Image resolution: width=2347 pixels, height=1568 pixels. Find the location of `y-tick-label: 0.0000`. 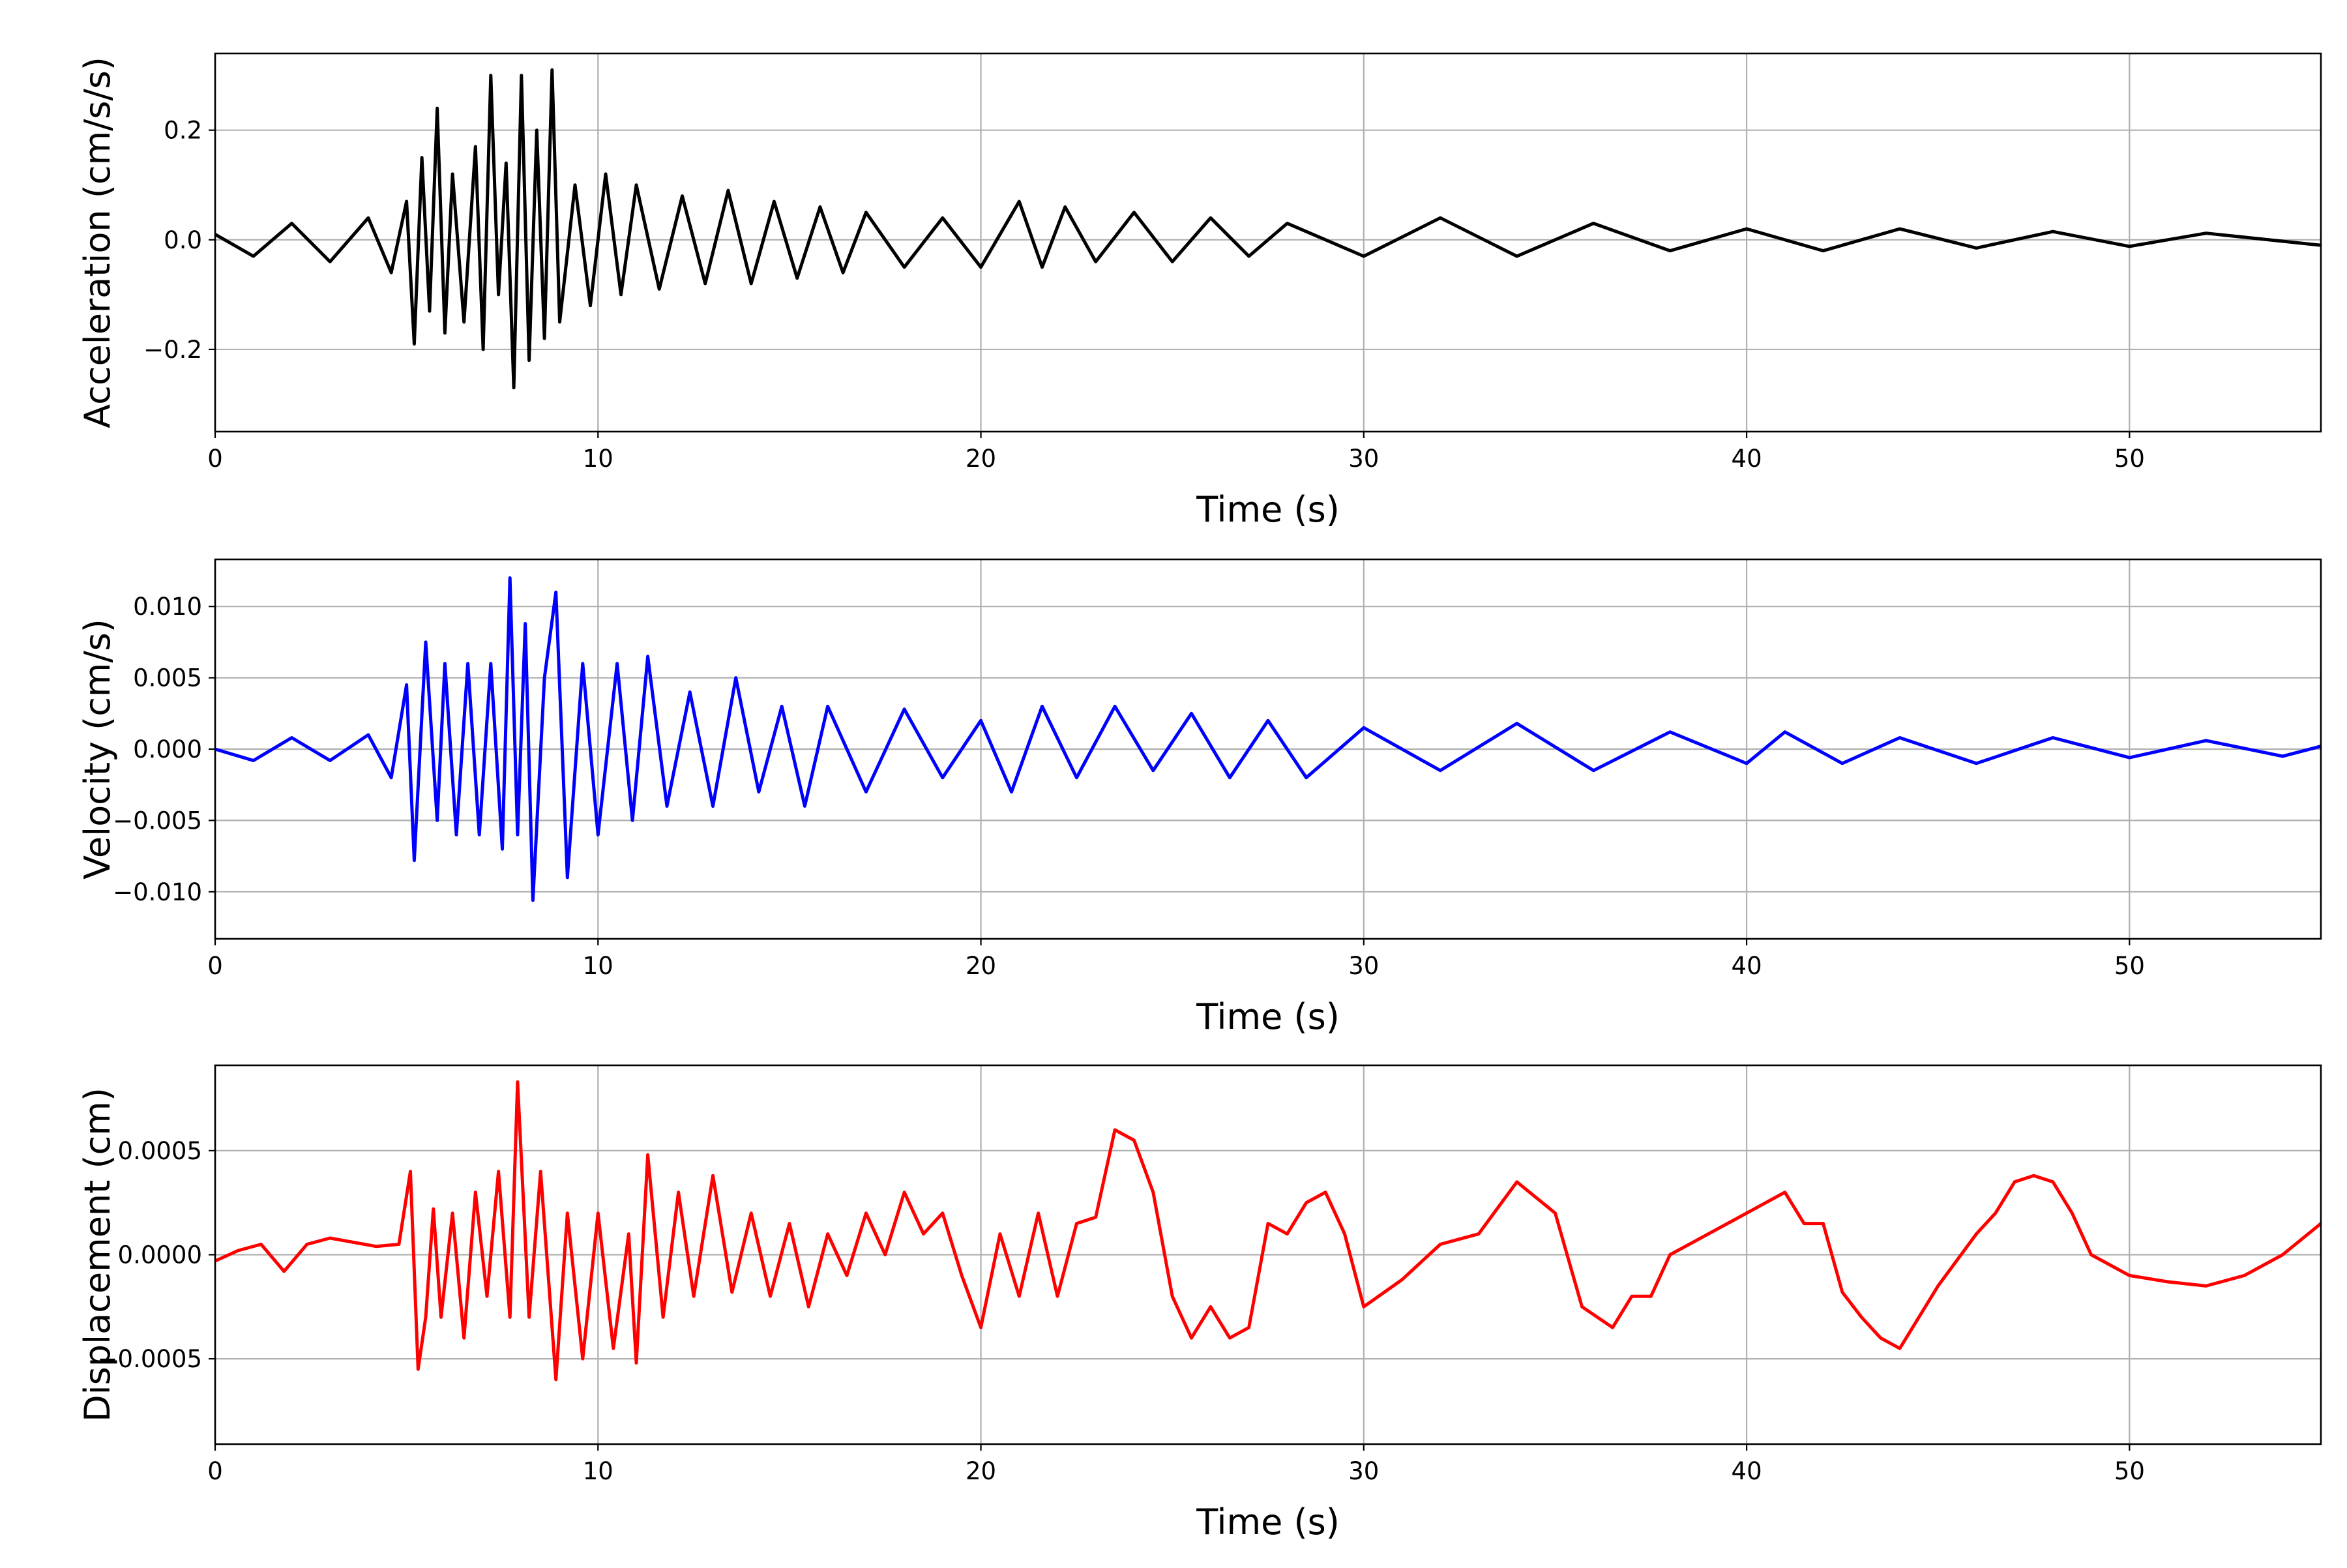

y-tick-label: 0.0000 is located at coordinates (160, 1255).